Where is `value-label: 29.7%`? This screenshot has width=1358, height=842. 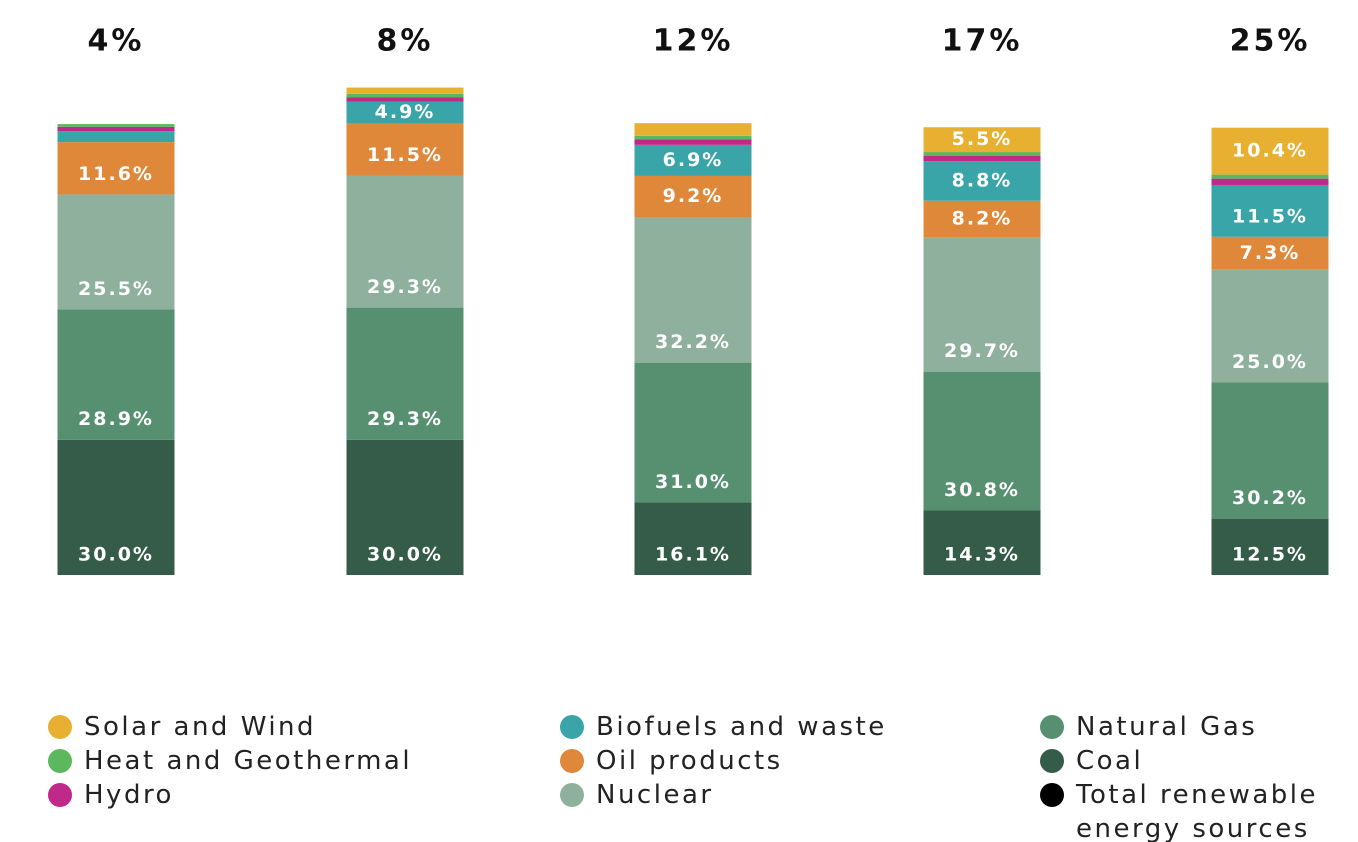
value-label: 29.7% is located at coordinates (982, 351).